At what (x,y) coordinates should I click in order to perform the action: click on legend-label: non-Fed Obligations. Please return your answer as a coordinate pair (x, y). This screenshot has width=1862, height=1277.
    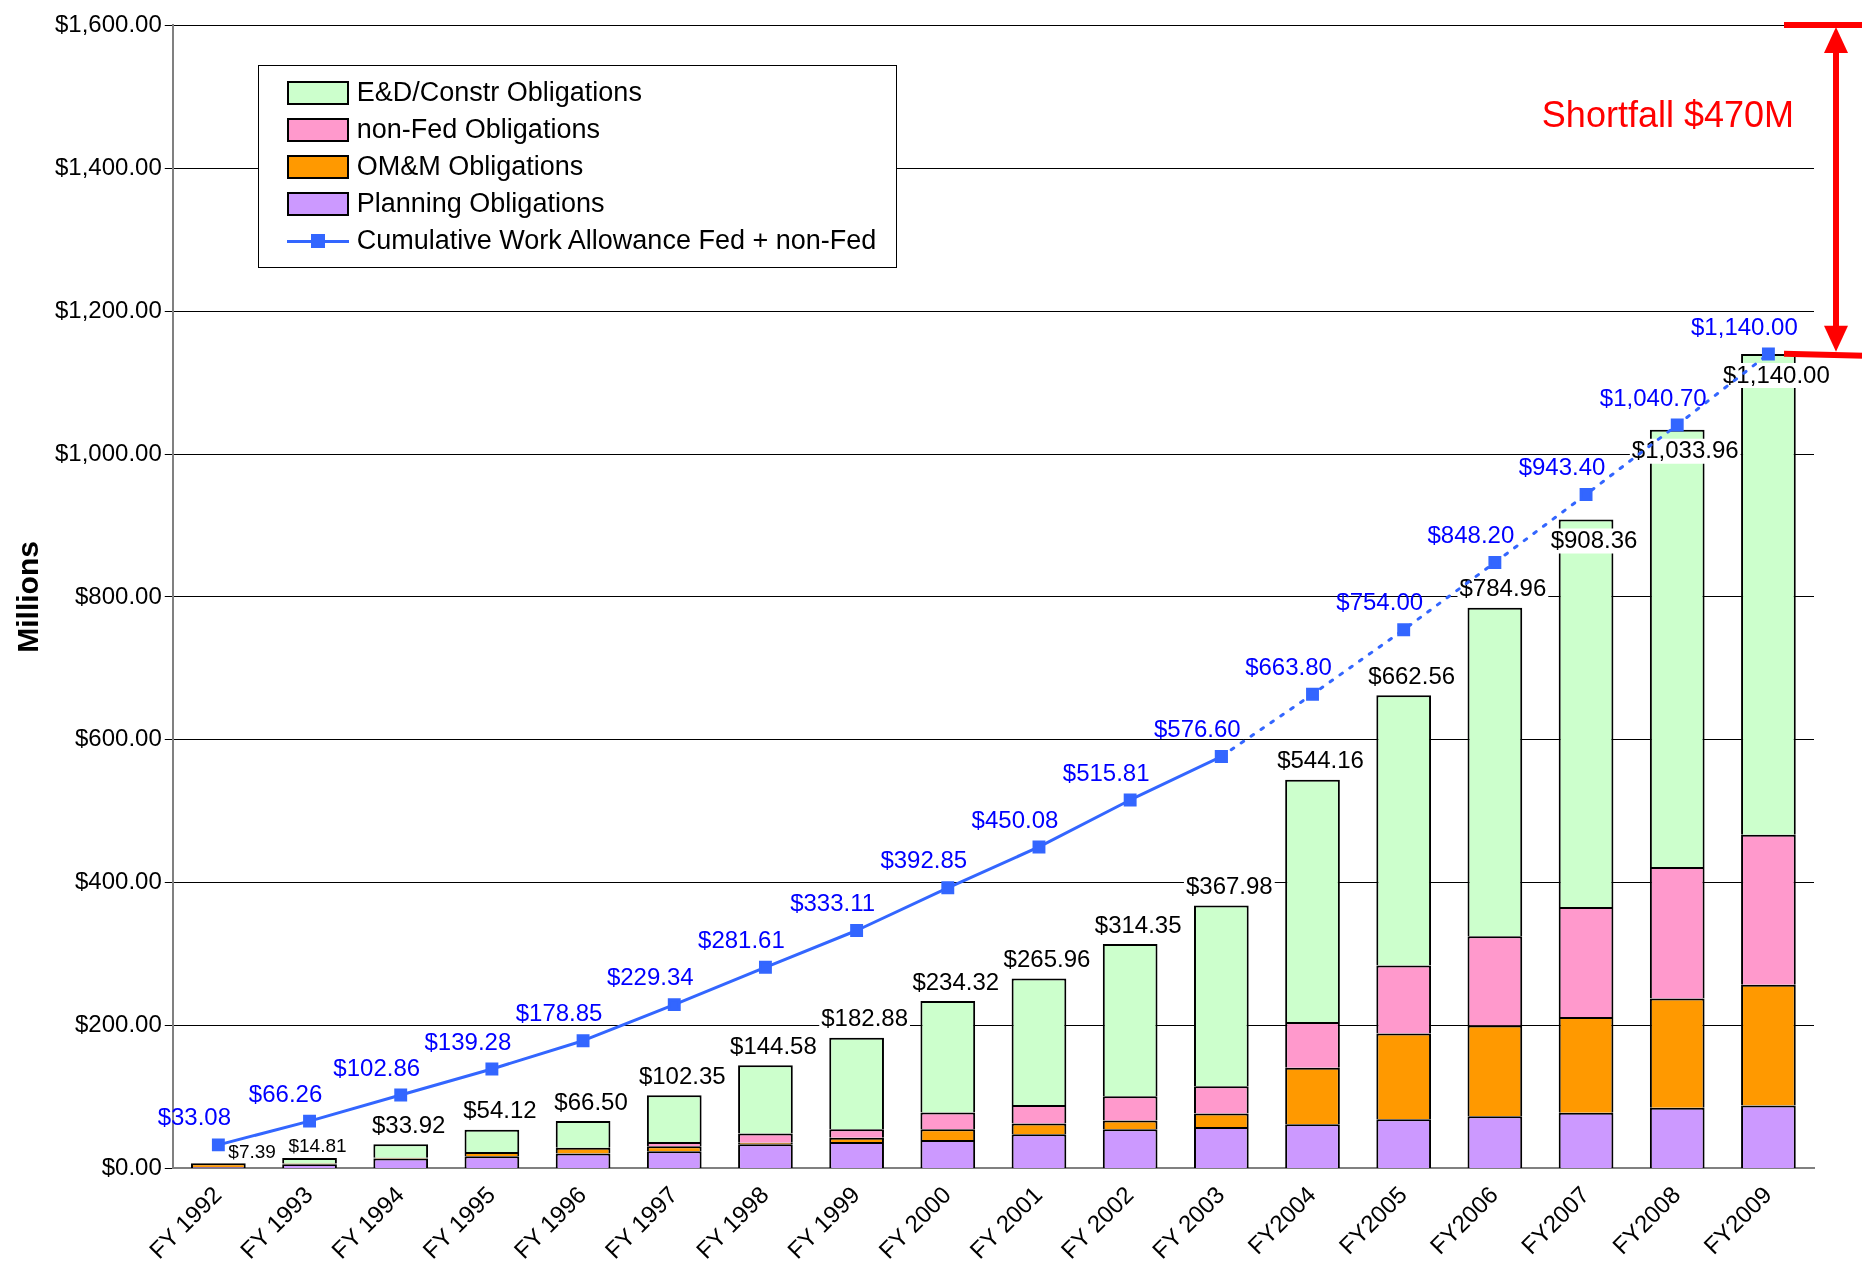
    Looking at the image, I should click on (478, 130).